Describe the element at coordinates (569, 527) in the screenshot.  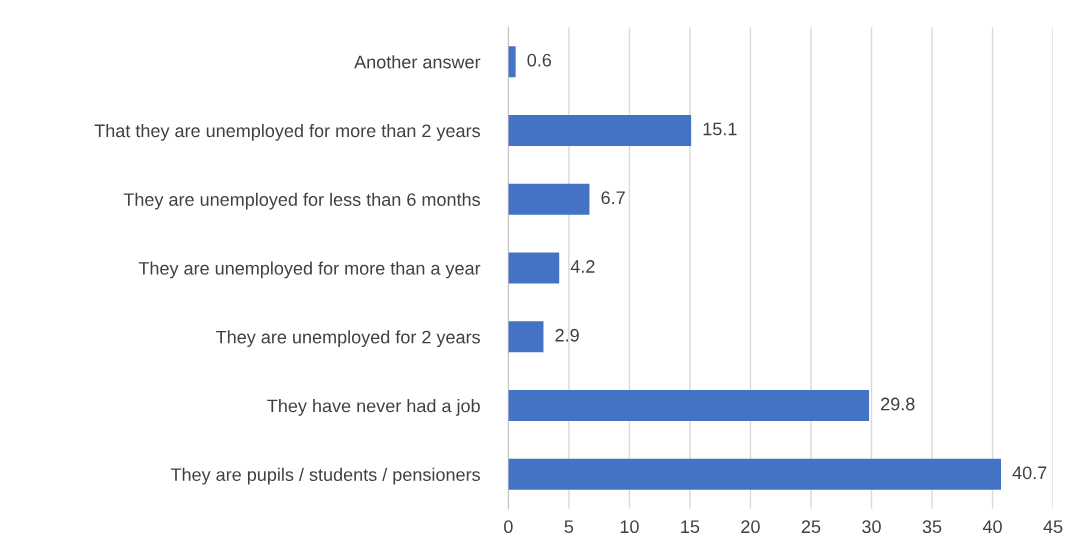
I see `x-tick-label: 5` at that location.